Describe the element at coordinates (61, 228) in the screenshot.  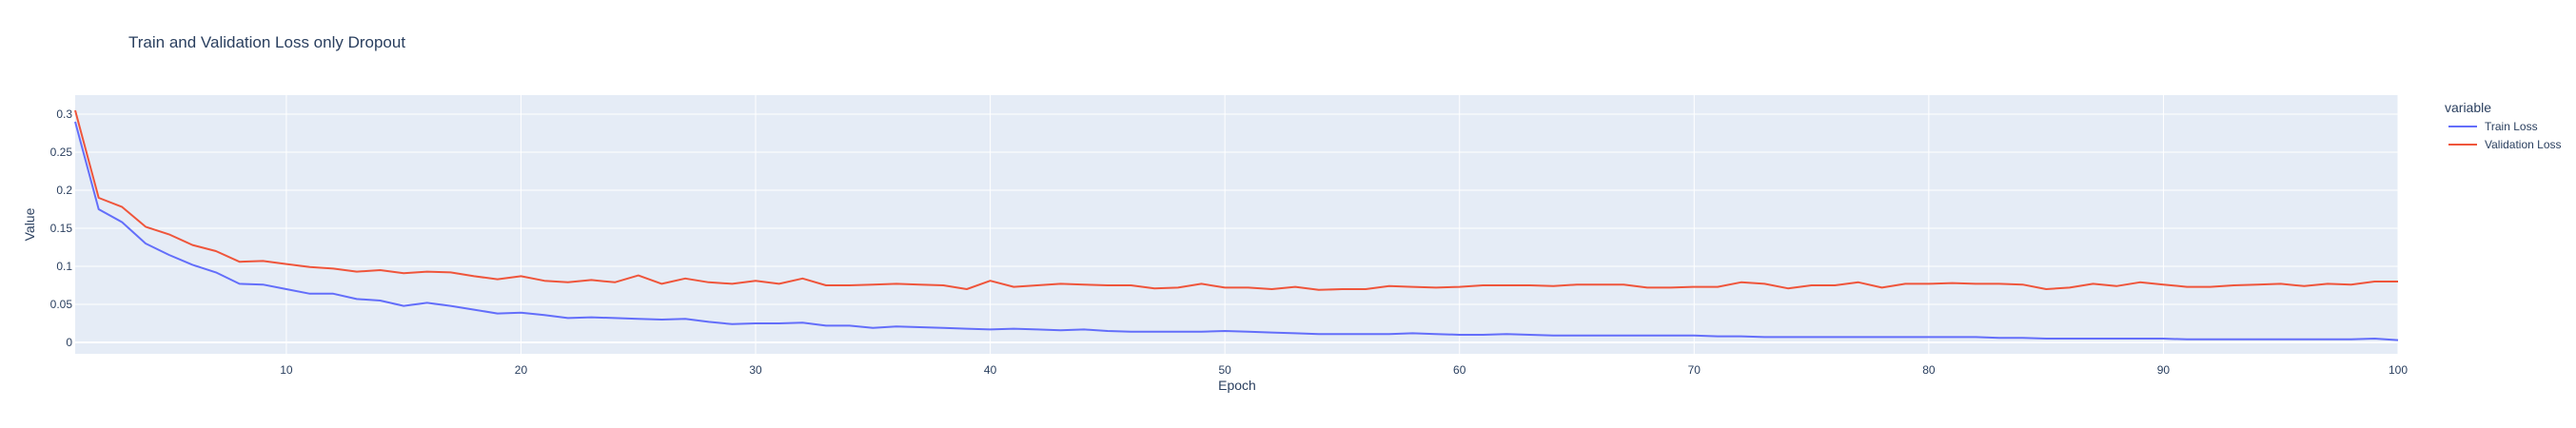
I see `y-tick-label: 0.15` at that location.